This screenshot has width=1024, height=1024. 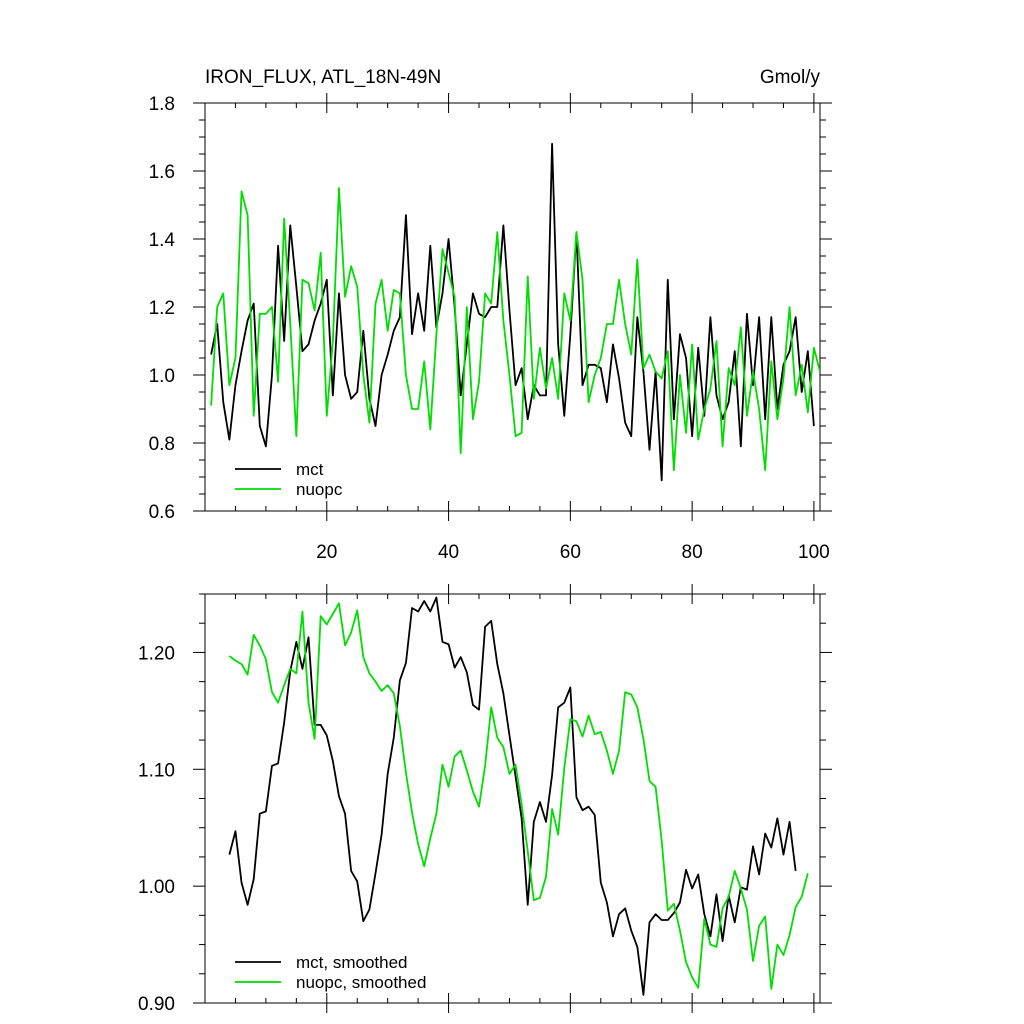 What do you see at coordinates (156, 1004) in the screenshot?
I see `y-tick-label: 0.90` at bounding box center [156, 1004].